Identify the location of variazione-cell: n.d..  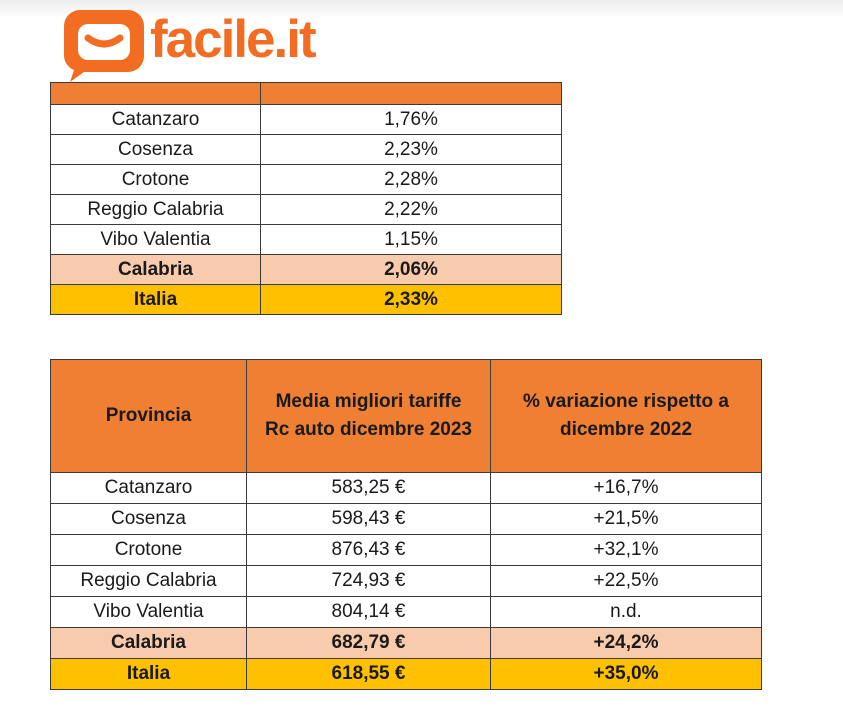
(626, 612).